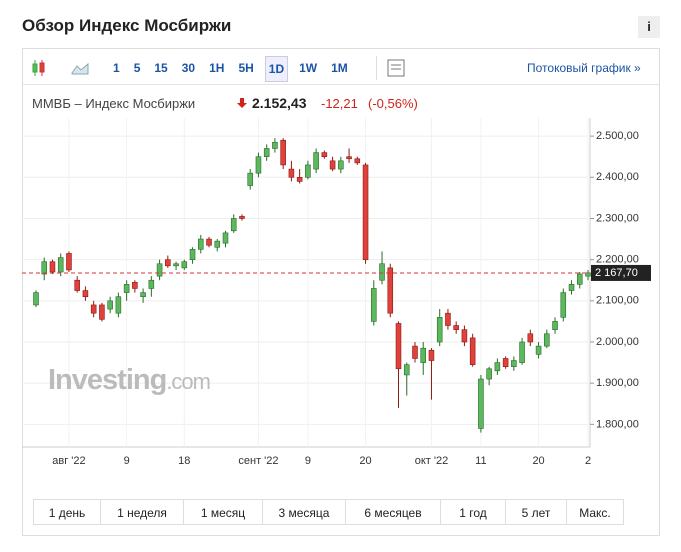  I want to click on divider, so click(341, 84).